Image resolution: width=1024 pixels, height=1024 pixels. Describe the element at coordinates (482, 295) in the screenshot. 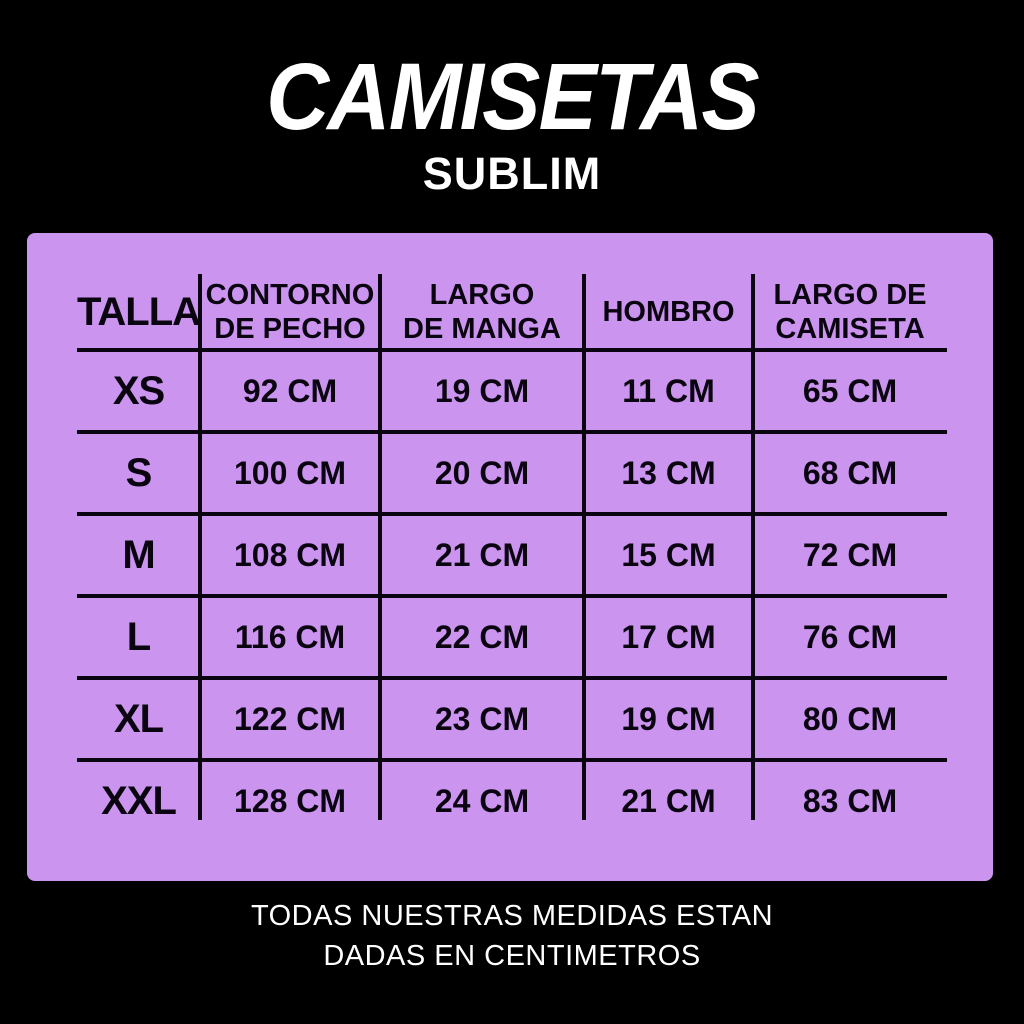

I see `header-label: LARGO` at that location.